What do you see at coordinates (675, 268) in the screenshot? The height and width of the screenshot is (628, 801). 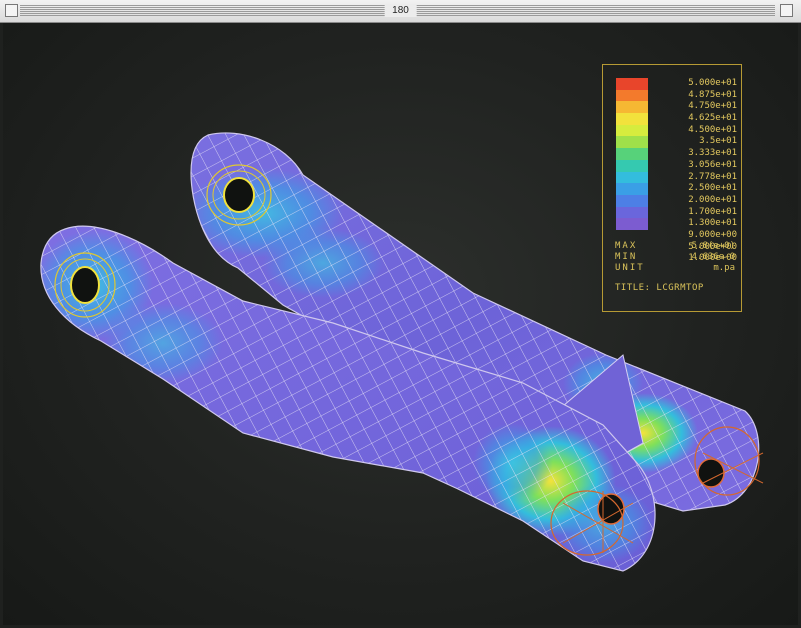 I see `legend-stat-row: UNIT m.pa` at bounding box center [675, 268].